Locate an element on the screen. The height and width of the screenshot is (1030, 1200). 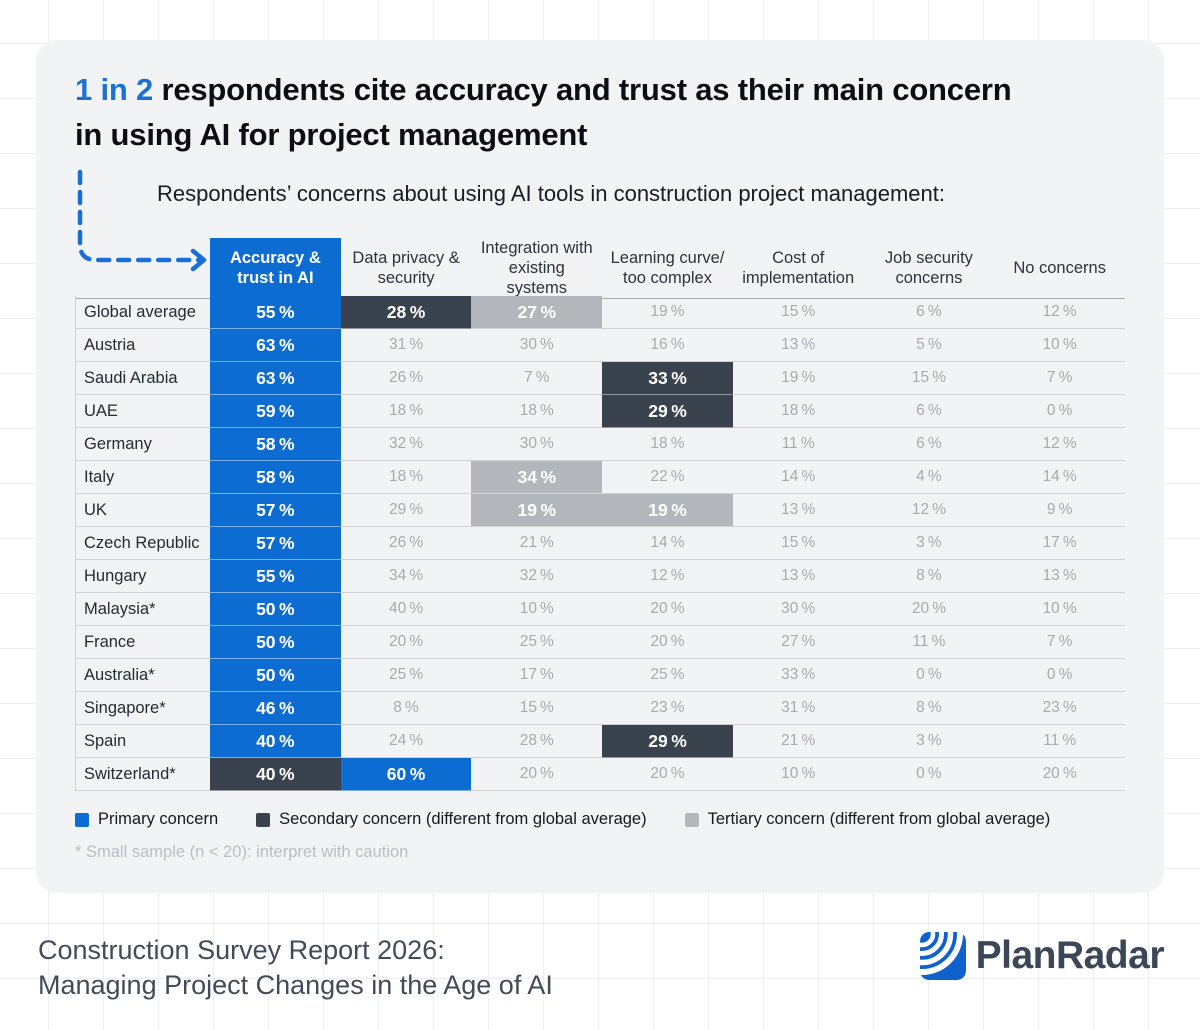
table-row: Germany 58 % 32 % 30 % 18 % 11 % 6 % 12 % is located at coordinates (600, 444).